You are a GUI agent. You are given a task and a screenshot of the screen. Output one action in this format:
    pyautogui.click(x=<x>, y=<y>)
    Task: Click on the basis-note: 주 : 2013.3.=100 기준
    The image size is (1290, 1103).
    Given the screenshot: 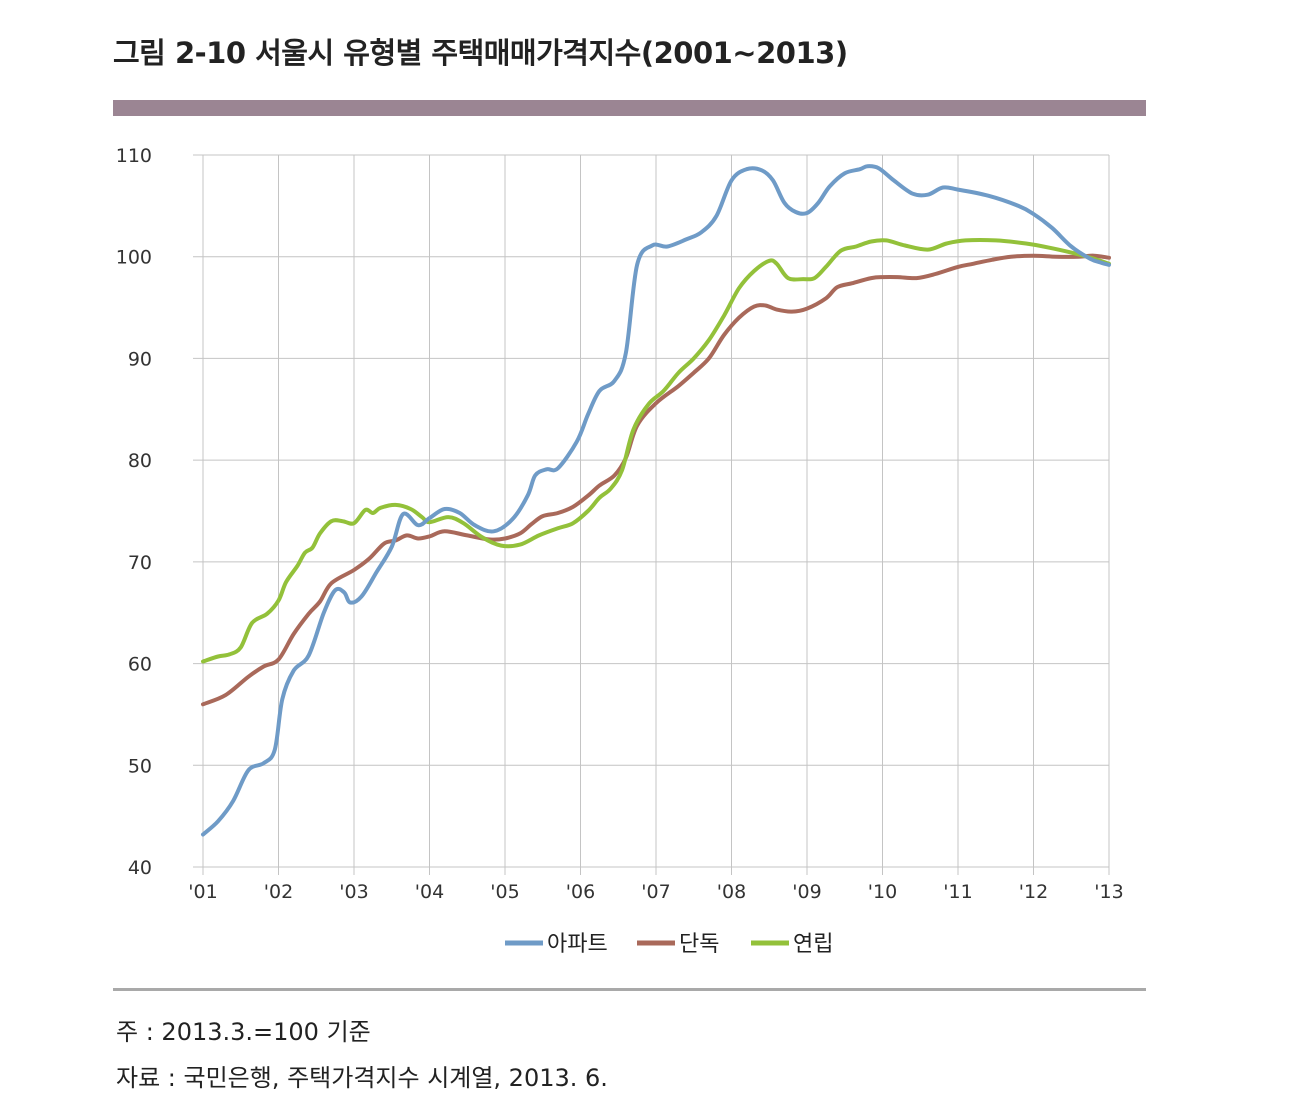 What is the action you would take?
    pyautogui.click(x=243, y=1032)
    